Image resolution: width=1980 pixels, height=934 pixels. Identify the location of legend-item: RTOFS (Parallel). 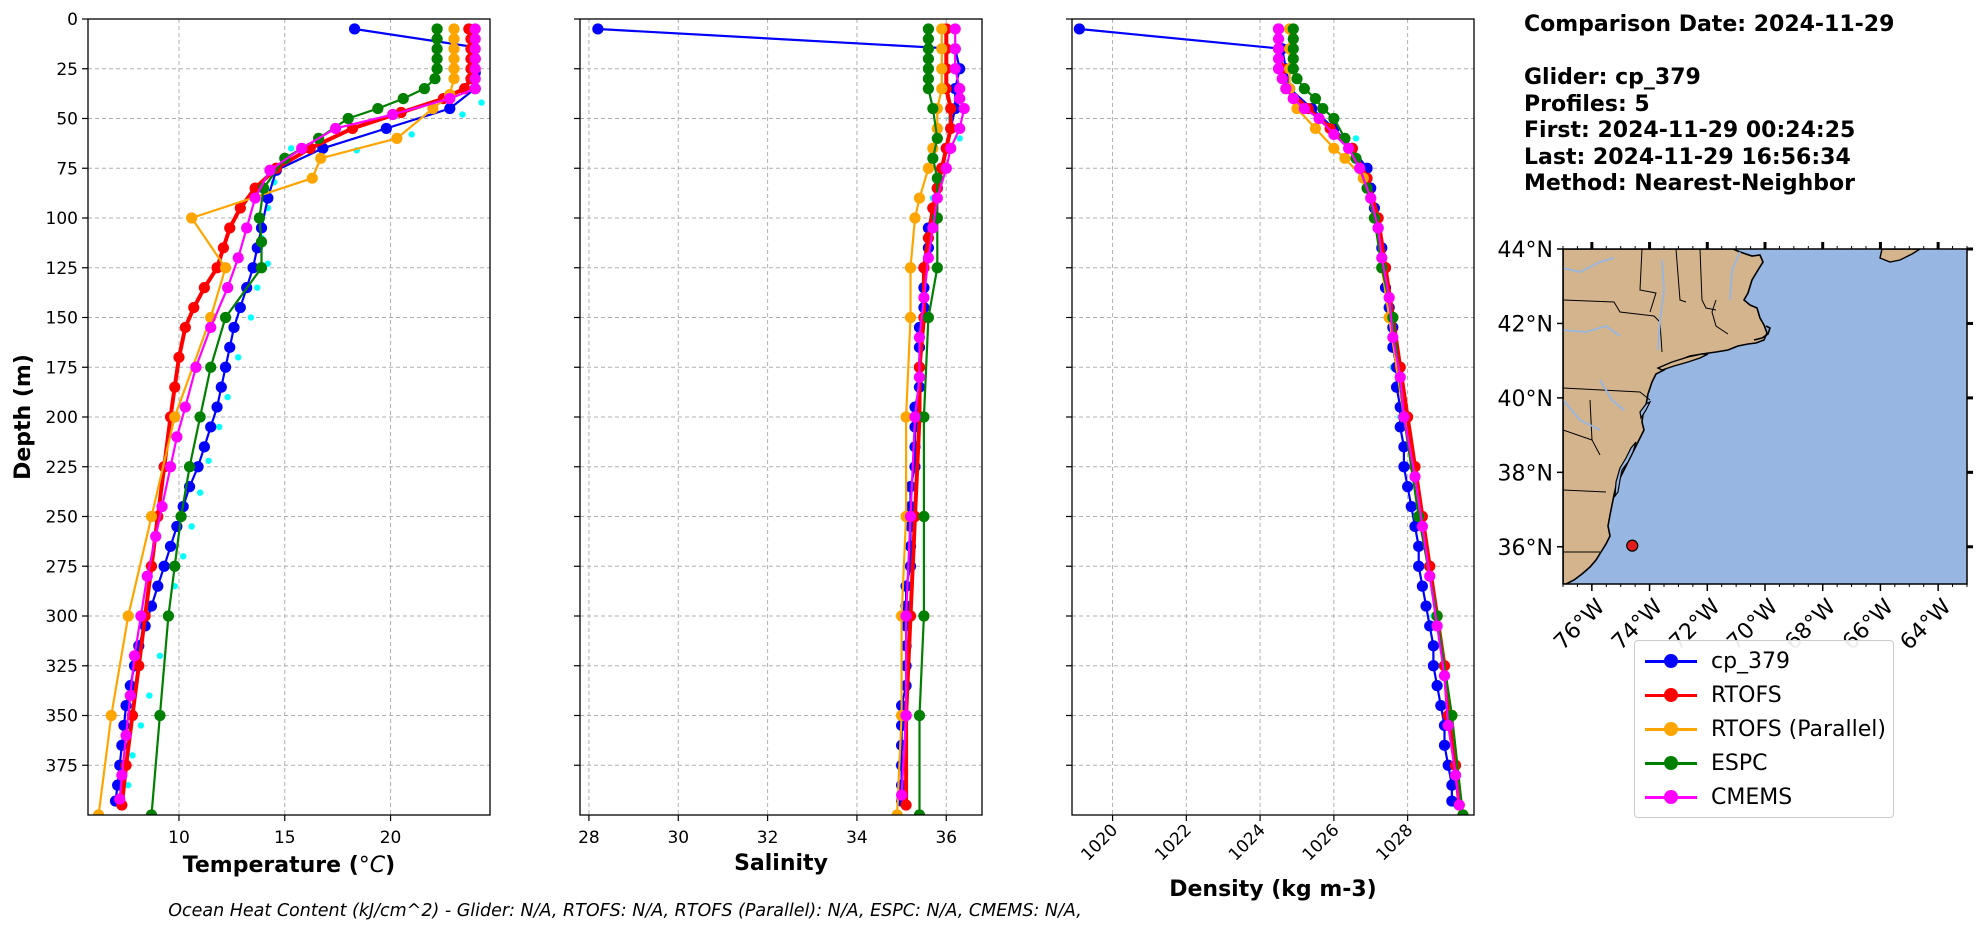
(1764, 729).